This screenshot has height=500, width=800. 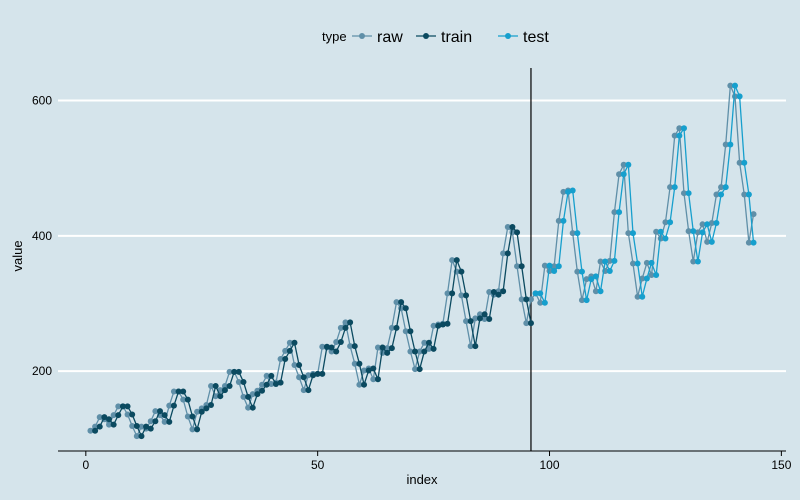 What do you see at coordinates (456, 37) in the screenshot?
I see `legend-label-train: train` at bounding box center [456, 37].